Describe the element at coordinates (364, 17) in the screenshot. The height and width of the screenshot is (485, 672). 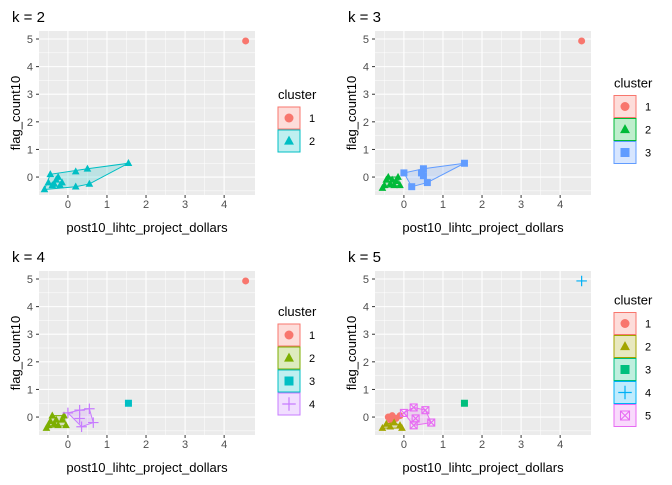
I see `chart-title: k = 3` at that location.